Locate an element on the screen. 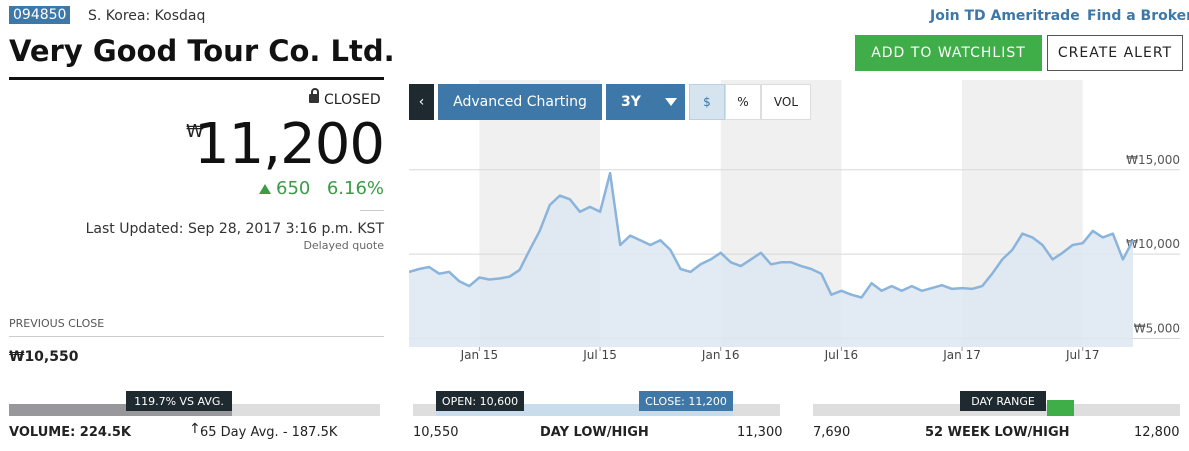 The image size is (1189, 451). x-tick-label: Jul 17 is located at coordinates (1082, 355).